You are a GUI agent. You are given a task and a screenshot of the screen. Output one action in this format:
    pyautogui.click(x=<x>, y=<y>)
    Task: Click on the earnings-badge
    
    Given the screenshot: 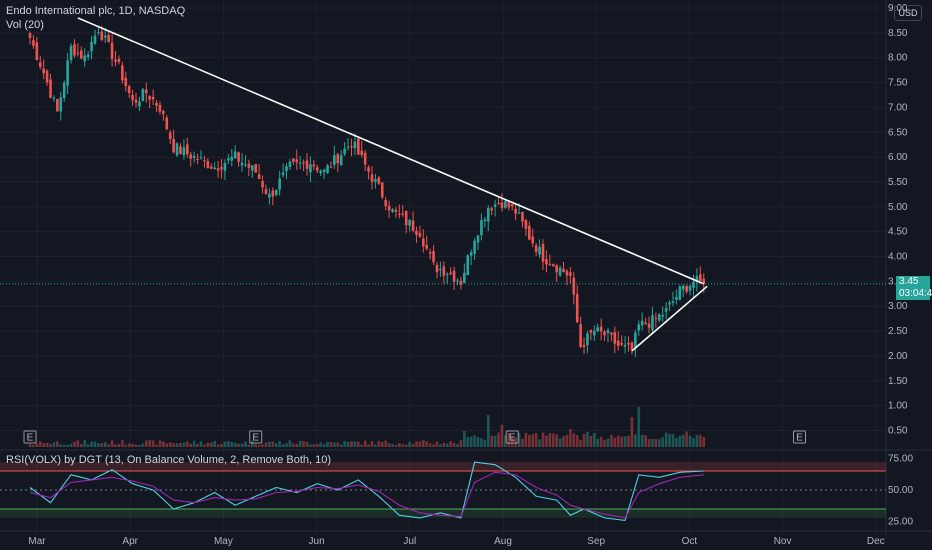 What is the action you would take?
    pyautogui.click(x=512, y=437)
    